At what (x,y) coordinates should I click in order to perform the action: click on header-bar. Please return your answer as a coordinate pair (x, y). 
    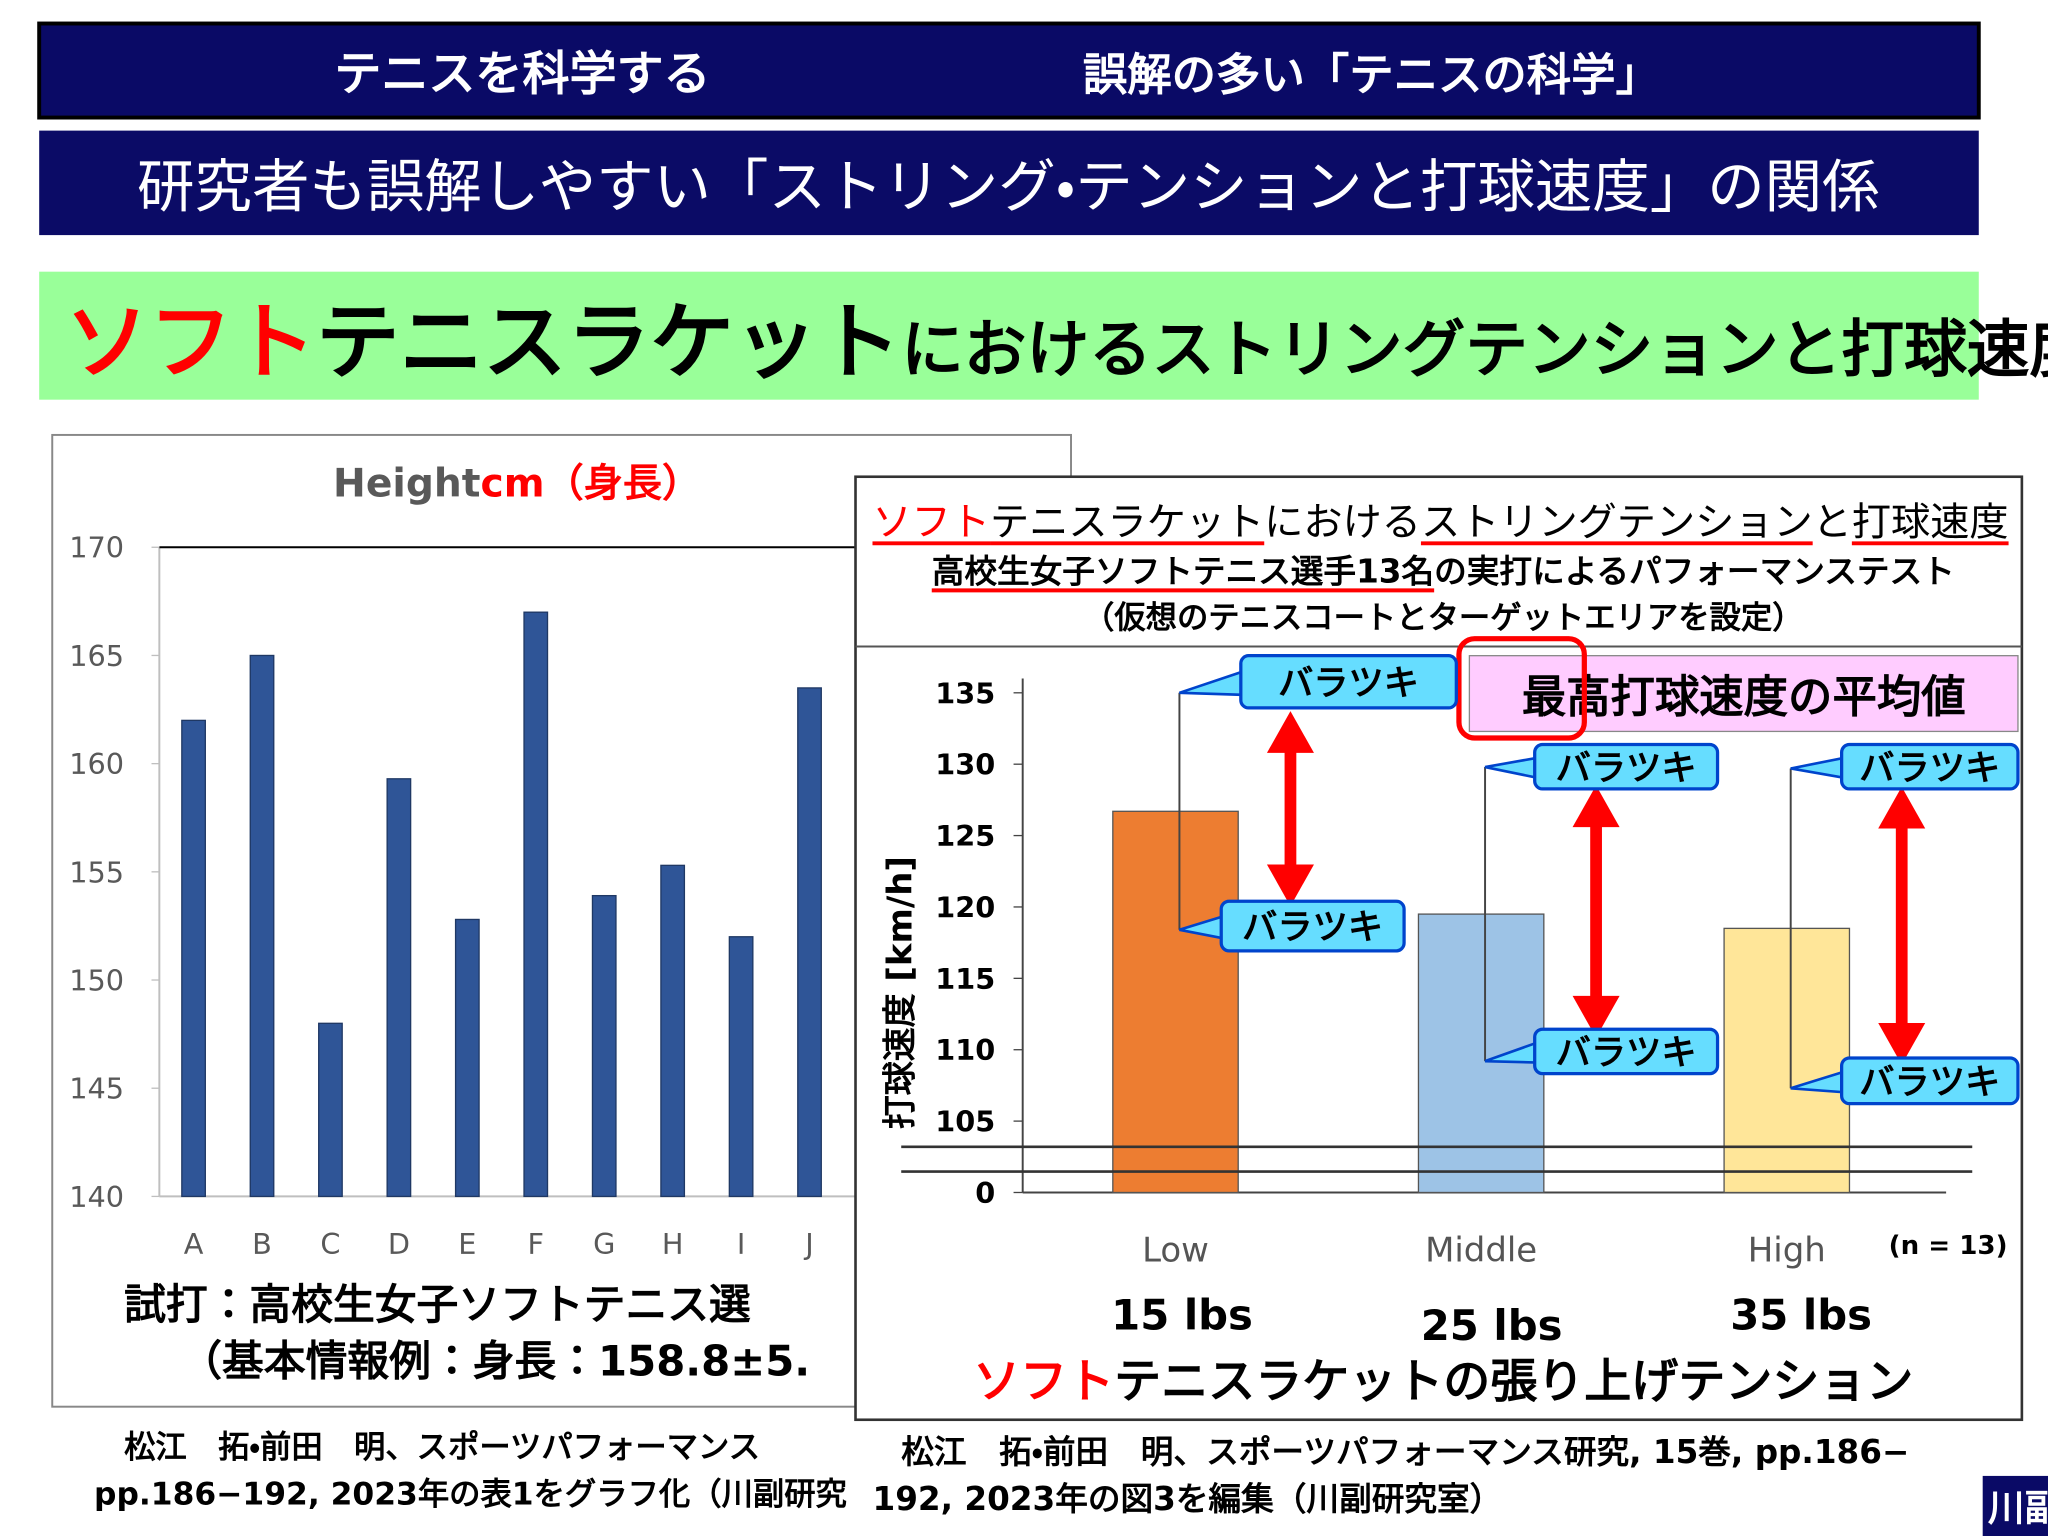
    Looking at the image, I should click on (1009, 70).